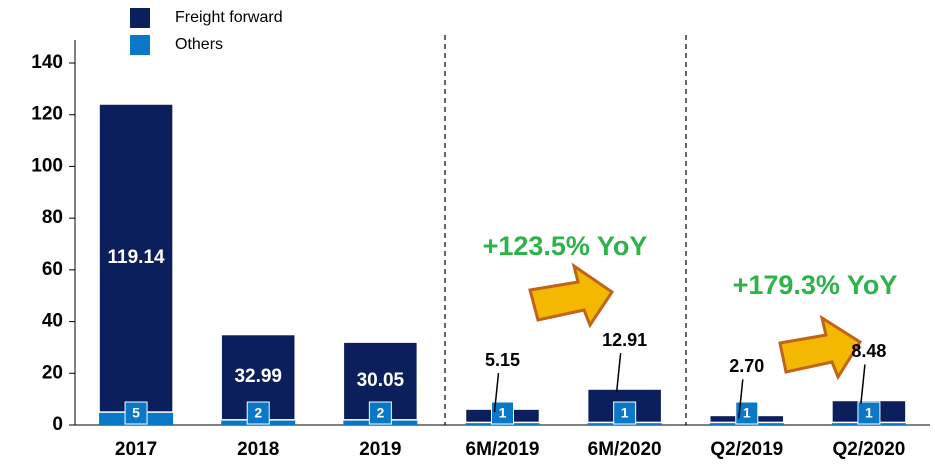 The image size is (935, 464). Describe the element at coordinates (57, 424) in the screenshot. I see `y-tick-label: 0` at that location.